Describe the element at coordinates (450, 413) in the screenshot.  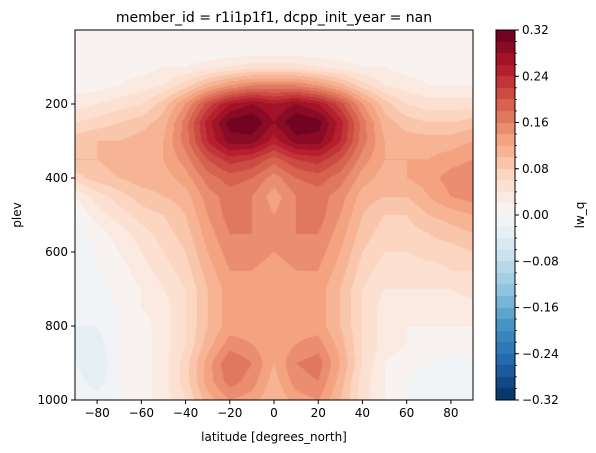
I see `x-tick-label: 80` at that location.